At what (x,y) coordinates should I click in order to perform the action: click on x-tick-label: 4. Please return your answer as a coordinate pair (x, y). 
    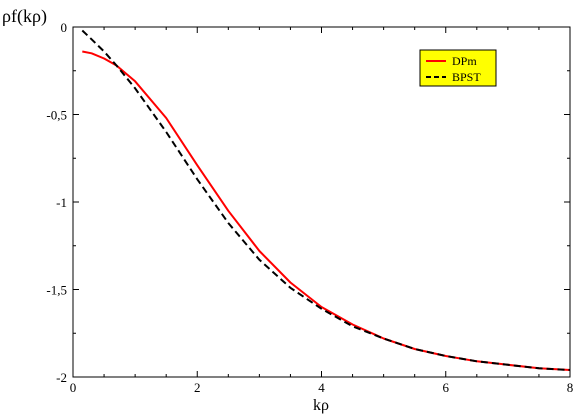
    Looking at the image, I should click on (321, 387).